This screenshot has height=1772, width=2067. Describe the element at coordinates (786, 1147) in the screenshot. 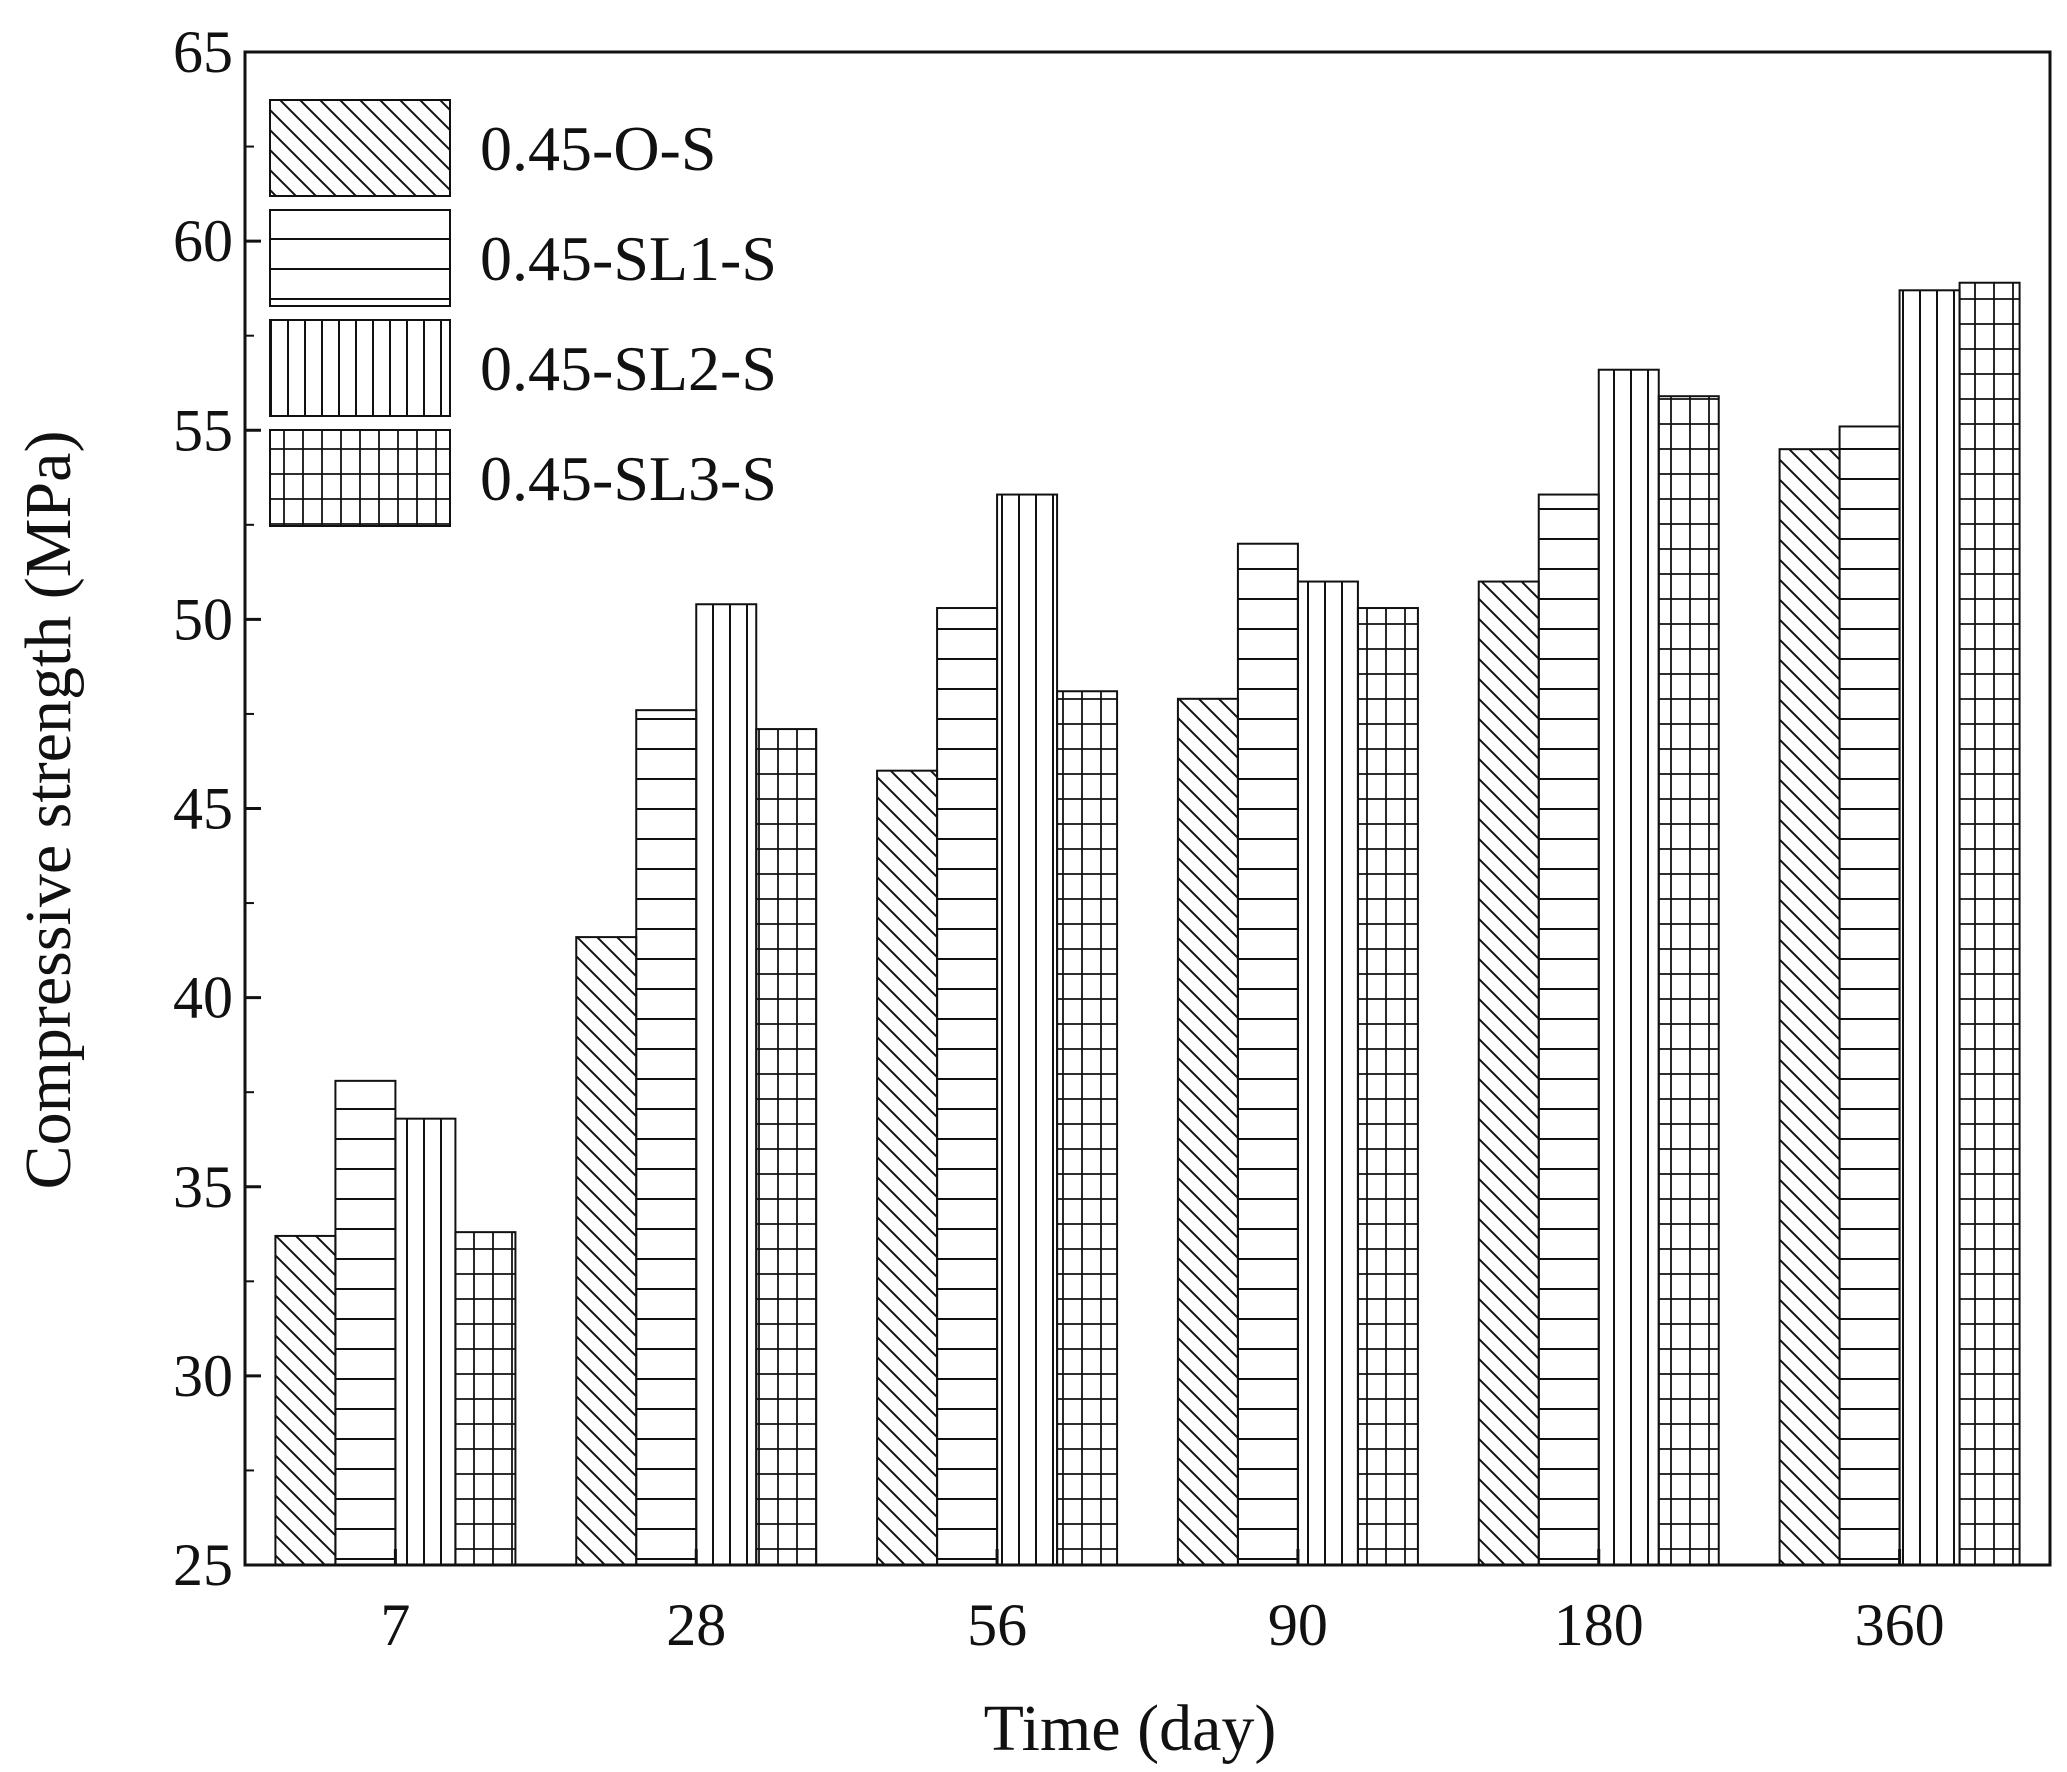

I see `bar-0.45-SL3-S-28` at that location.